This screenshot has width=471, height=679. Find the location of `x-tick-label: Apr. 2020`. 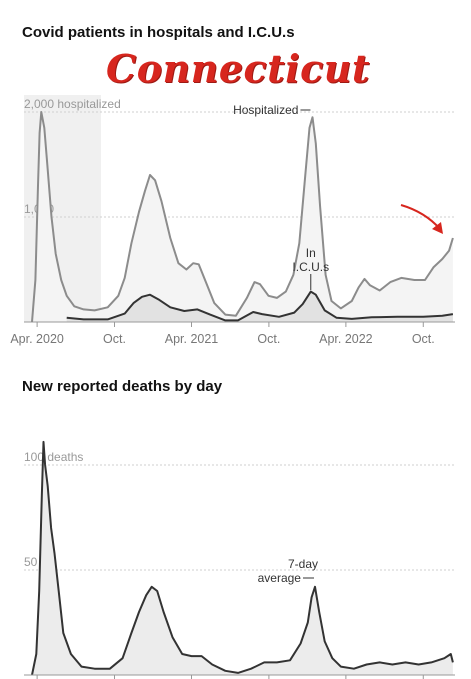

x-tick-label: Apr. 2020 is located at coordinates (37, 339).